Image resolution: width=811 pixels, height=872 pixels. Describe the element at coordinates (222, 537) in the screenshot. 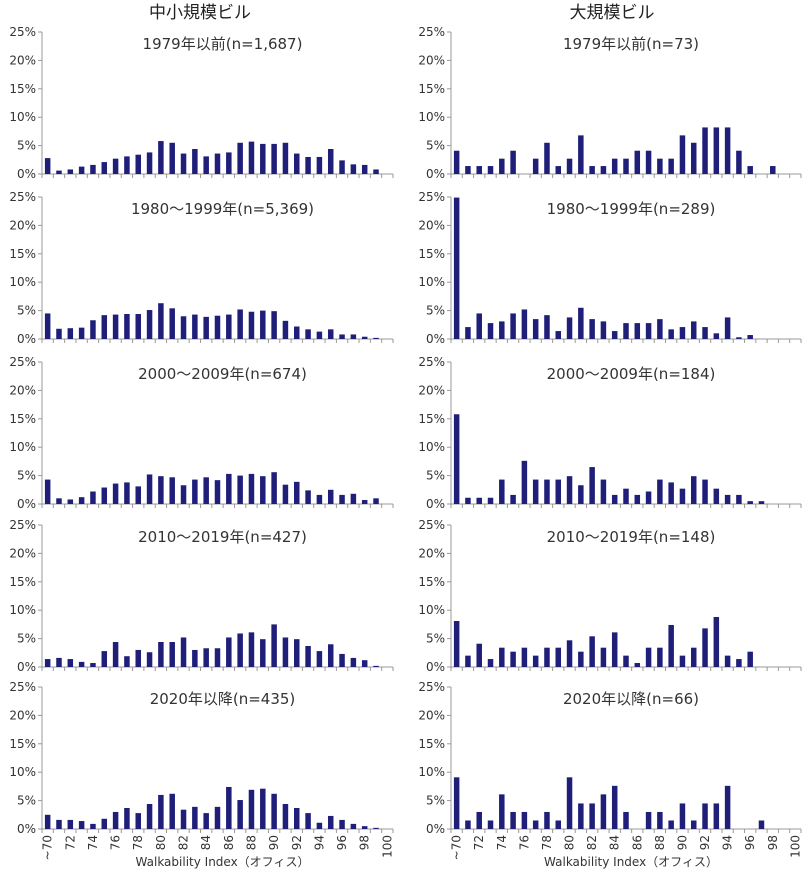

I see `panel-title: 2010～2019年(n=427)` at that location.